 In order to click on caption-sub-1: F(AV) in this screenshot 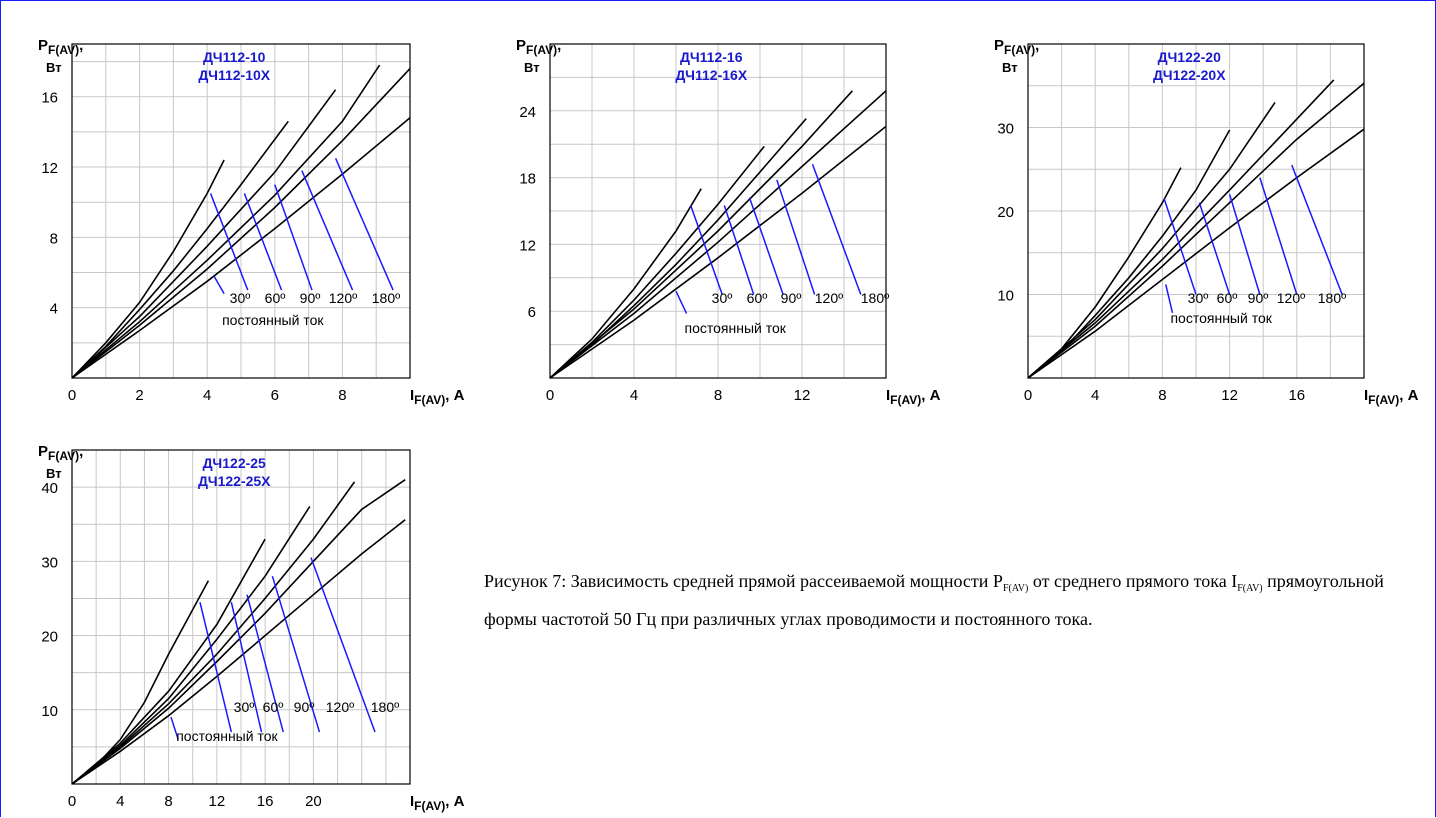, I will do `click(1015, 588)`.